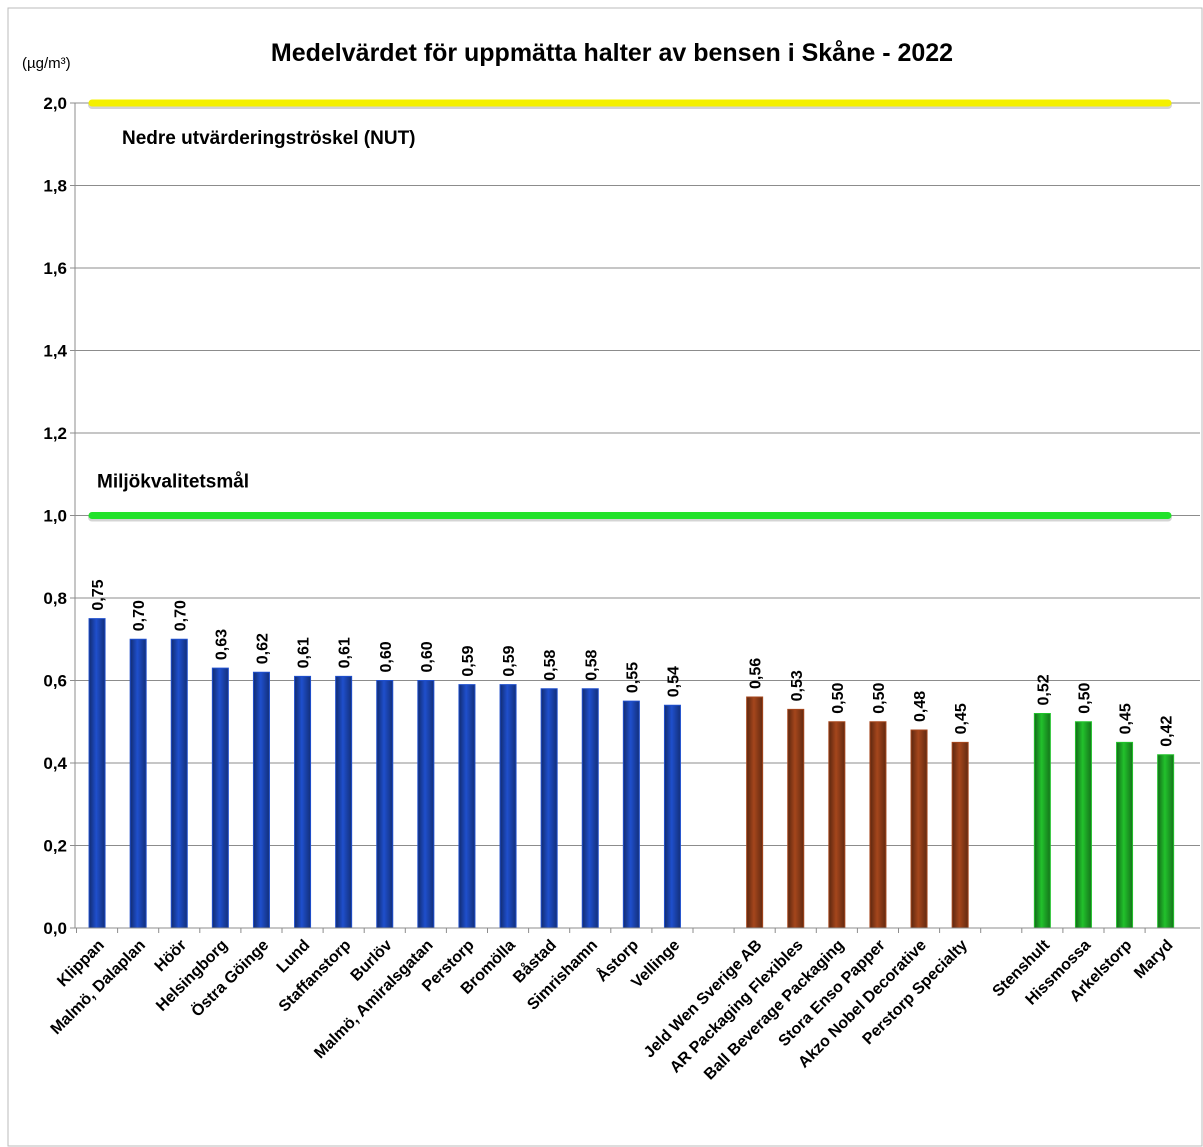  Describe the element at coordinates (632, 677) in the screenshot. I see `value-label: 0,55` at that location.